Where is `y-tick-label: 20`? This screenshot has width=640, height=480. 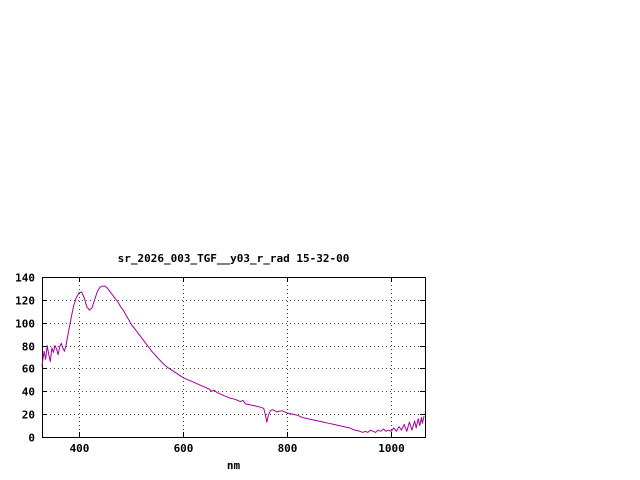
y-tick-label: 20 is located at coordinates (28, 415).